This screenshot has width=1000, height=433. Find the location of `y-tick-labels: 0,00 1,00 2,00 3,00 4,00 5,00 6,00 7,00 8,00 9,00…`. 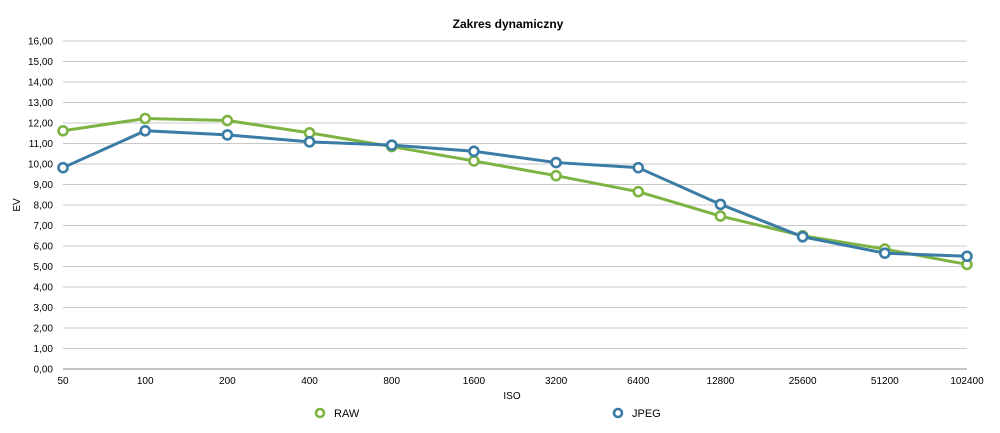

y-tick-labels: 0,00 1,00 2,00 3,00 4,00 5,00 6,00 7,00 8,00 9,00… is located at coordinates (40, 206).